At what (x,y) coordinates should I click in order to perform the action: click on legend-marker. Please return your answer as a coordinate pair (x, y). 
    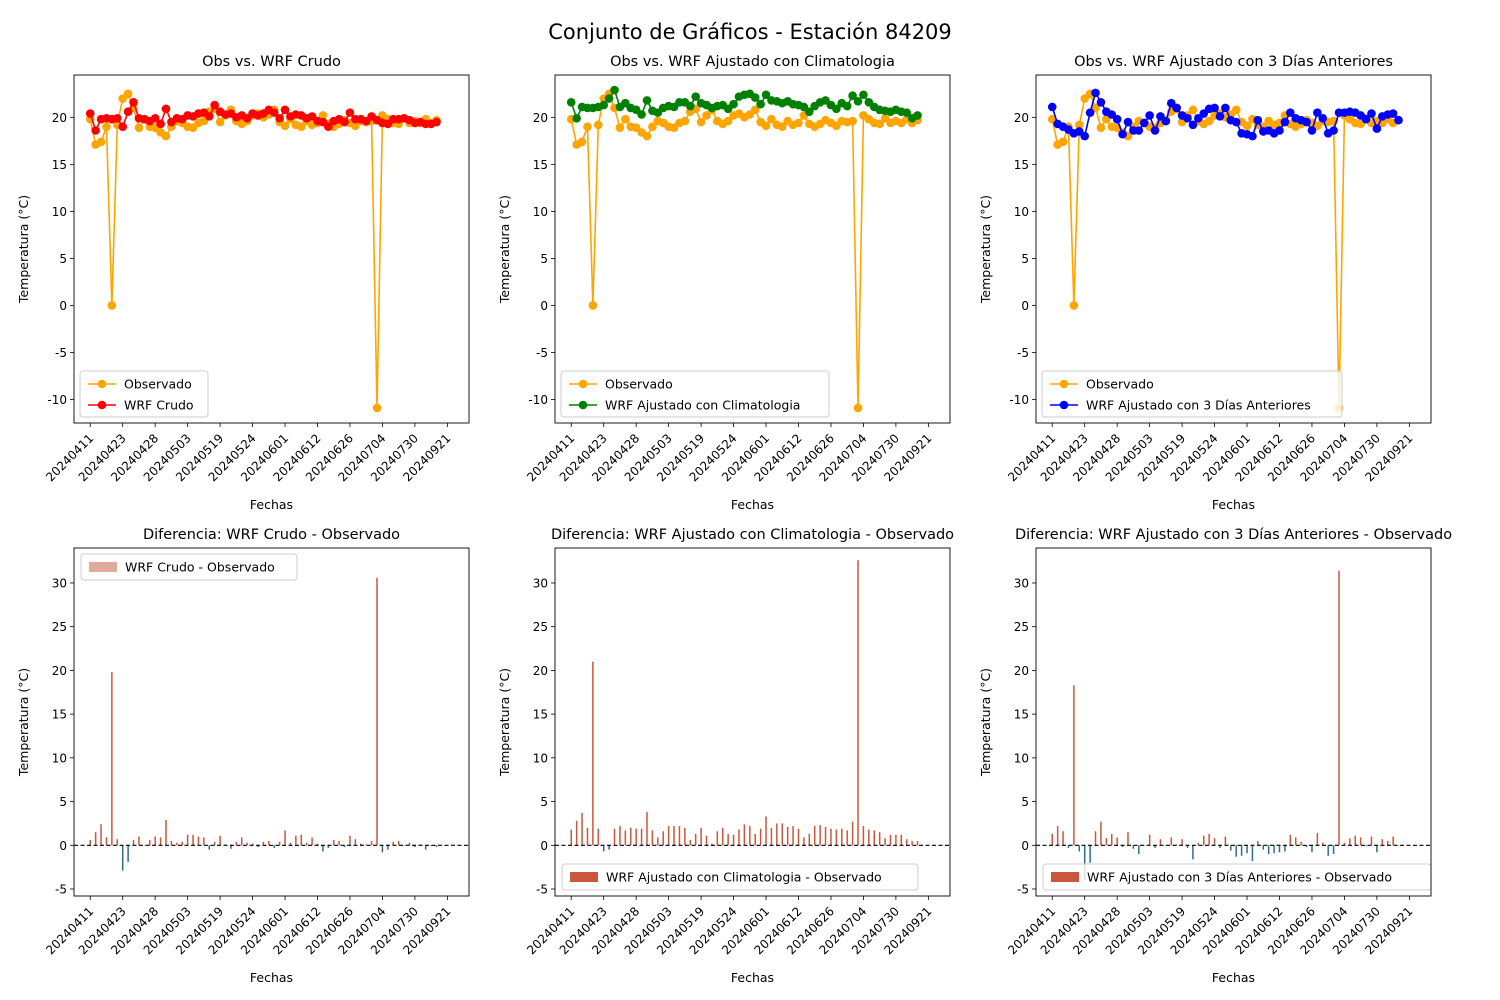
    Looking at the image, I should click on (1064, 384).